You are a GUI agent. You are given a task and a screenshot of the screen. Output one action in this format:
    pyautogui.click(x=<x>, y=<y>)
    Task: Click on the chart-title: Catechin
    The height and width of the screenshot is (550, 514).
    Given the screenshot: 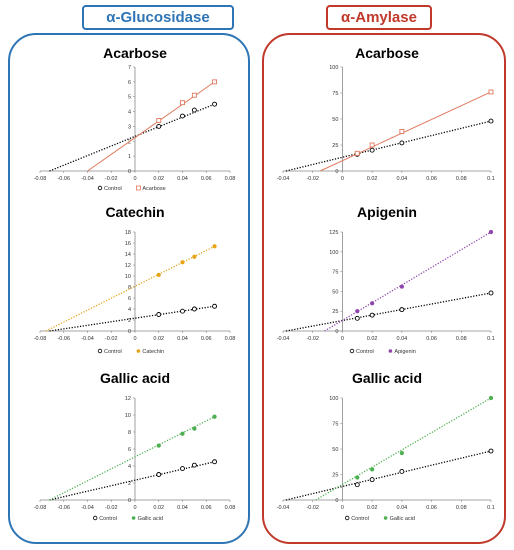 What is the action you would take?
    pyautogui.click(x=134, y=212)
    